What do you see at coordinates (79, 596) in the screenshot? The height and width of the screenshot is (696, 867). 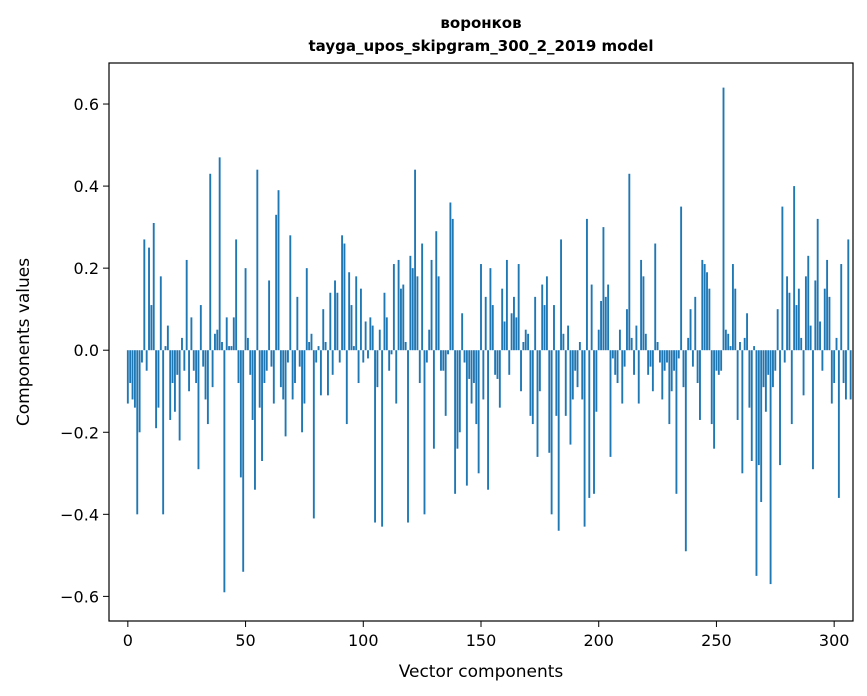 I see `y-tick-label: −0.6` at bounding box center [79, 596].